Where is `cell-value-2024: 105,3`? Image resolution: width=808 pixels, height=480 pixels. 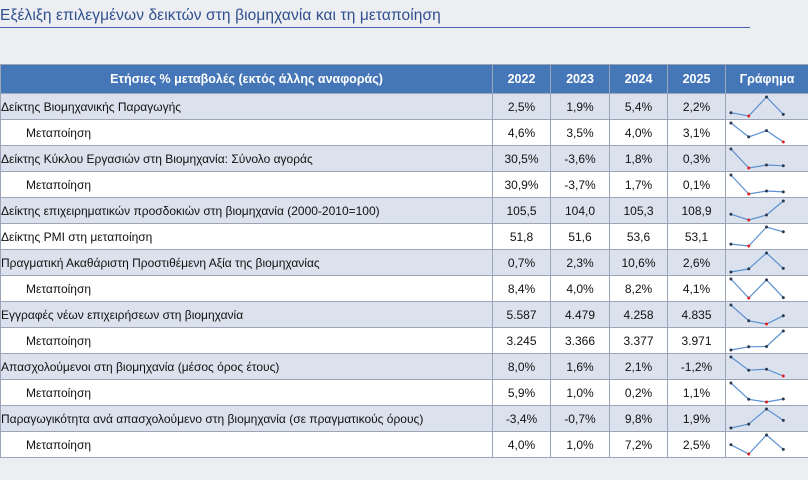
cell-value-2024: 105,3 is located at coordinates (638, 210).